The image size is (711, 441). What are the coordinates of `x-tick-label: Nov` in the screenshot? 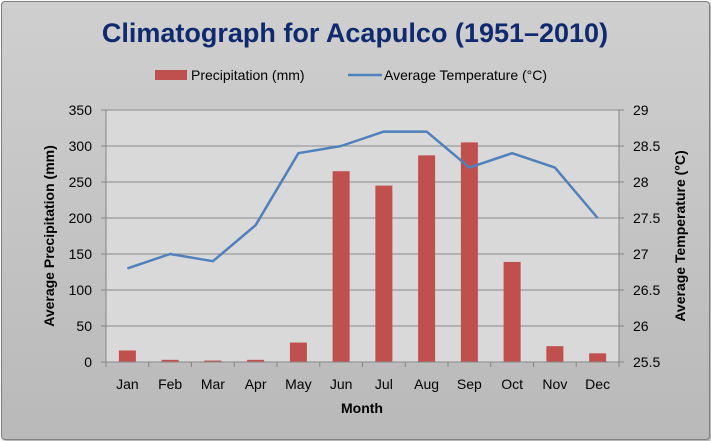 It's located at (554, 384).